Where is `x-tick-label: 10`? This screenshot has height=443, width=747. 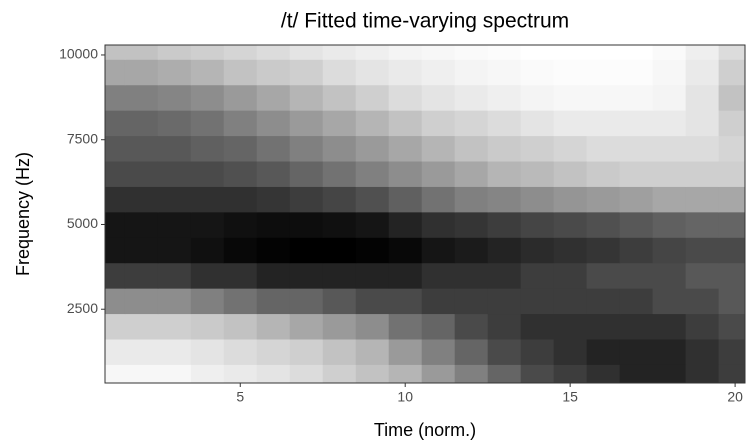 x-tick-label: 10 is located at coordinates (405, 397).